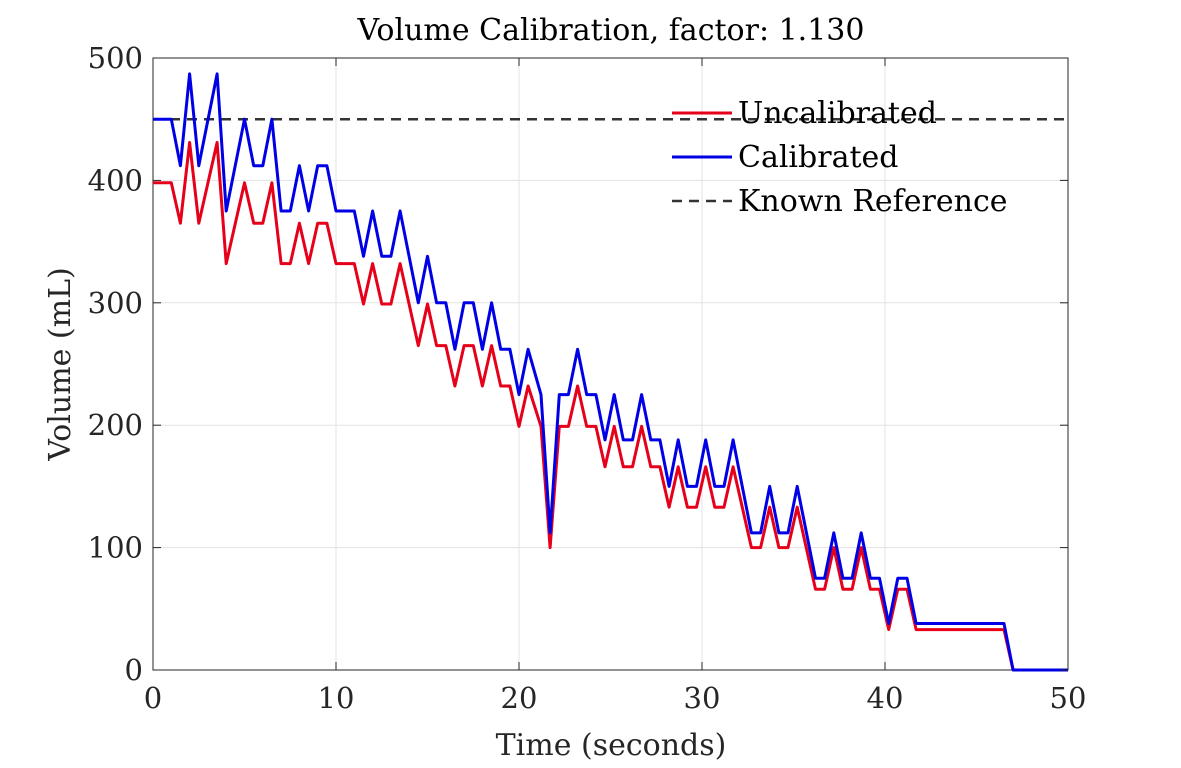  Describe the element at coordinates (885, 698) in the screenshot. I see `x-tick-label: 40` at that location.